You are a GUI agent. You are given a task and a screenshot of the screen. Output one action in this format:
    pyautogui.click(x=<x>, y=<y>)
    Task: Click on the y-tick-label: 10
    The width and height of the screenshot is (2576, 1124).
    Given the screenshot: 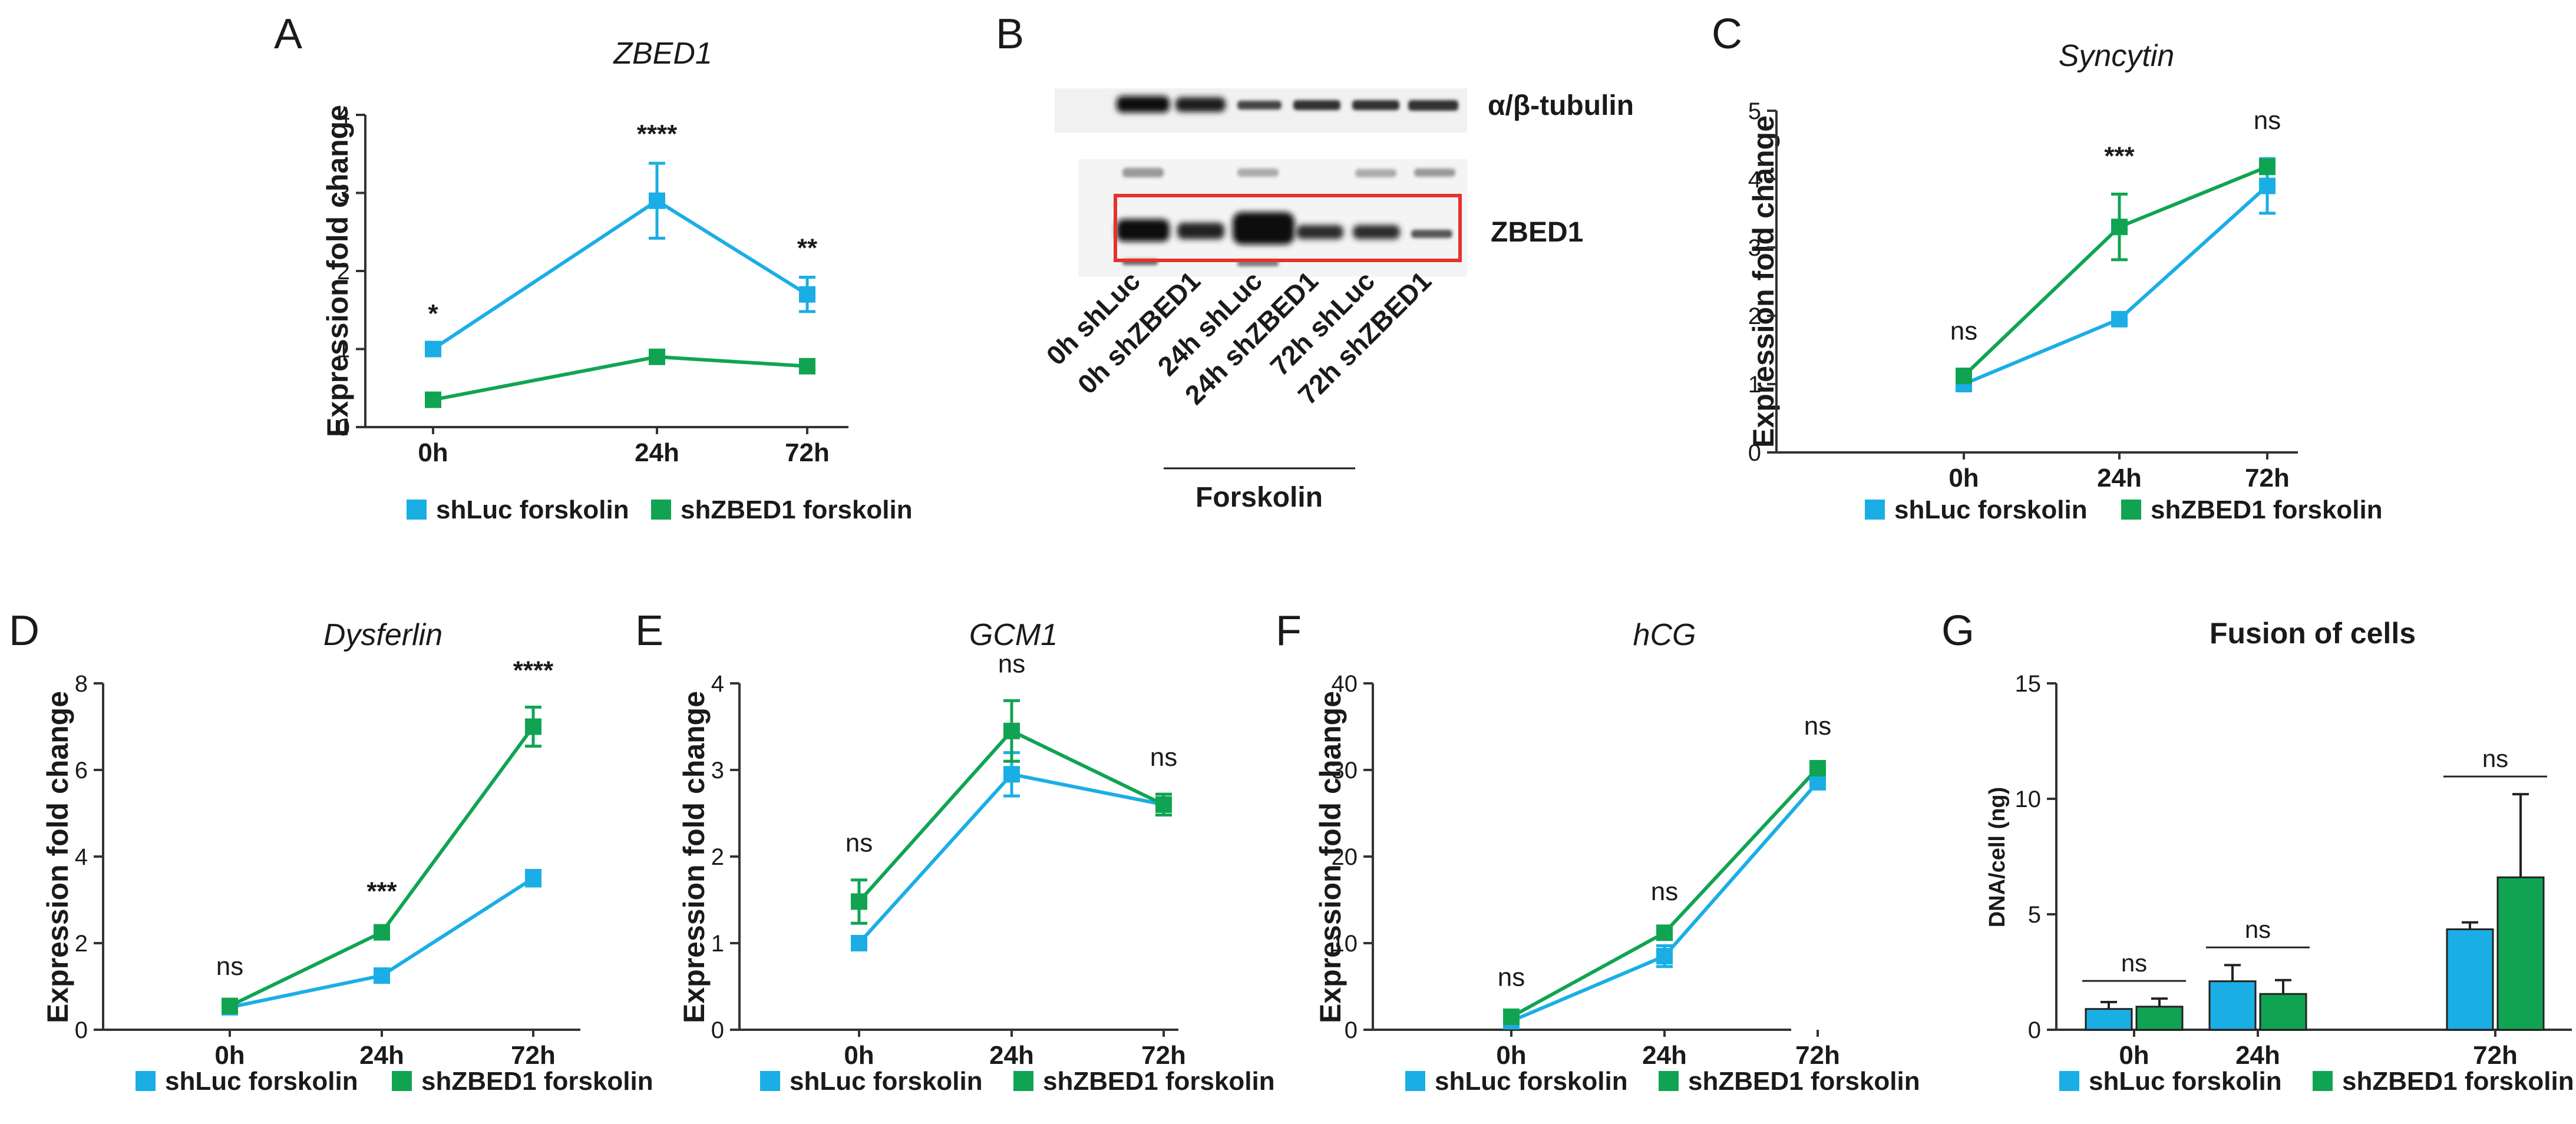 What is the action you would take?
    pyautogui.click(x=1345, y=944)
    